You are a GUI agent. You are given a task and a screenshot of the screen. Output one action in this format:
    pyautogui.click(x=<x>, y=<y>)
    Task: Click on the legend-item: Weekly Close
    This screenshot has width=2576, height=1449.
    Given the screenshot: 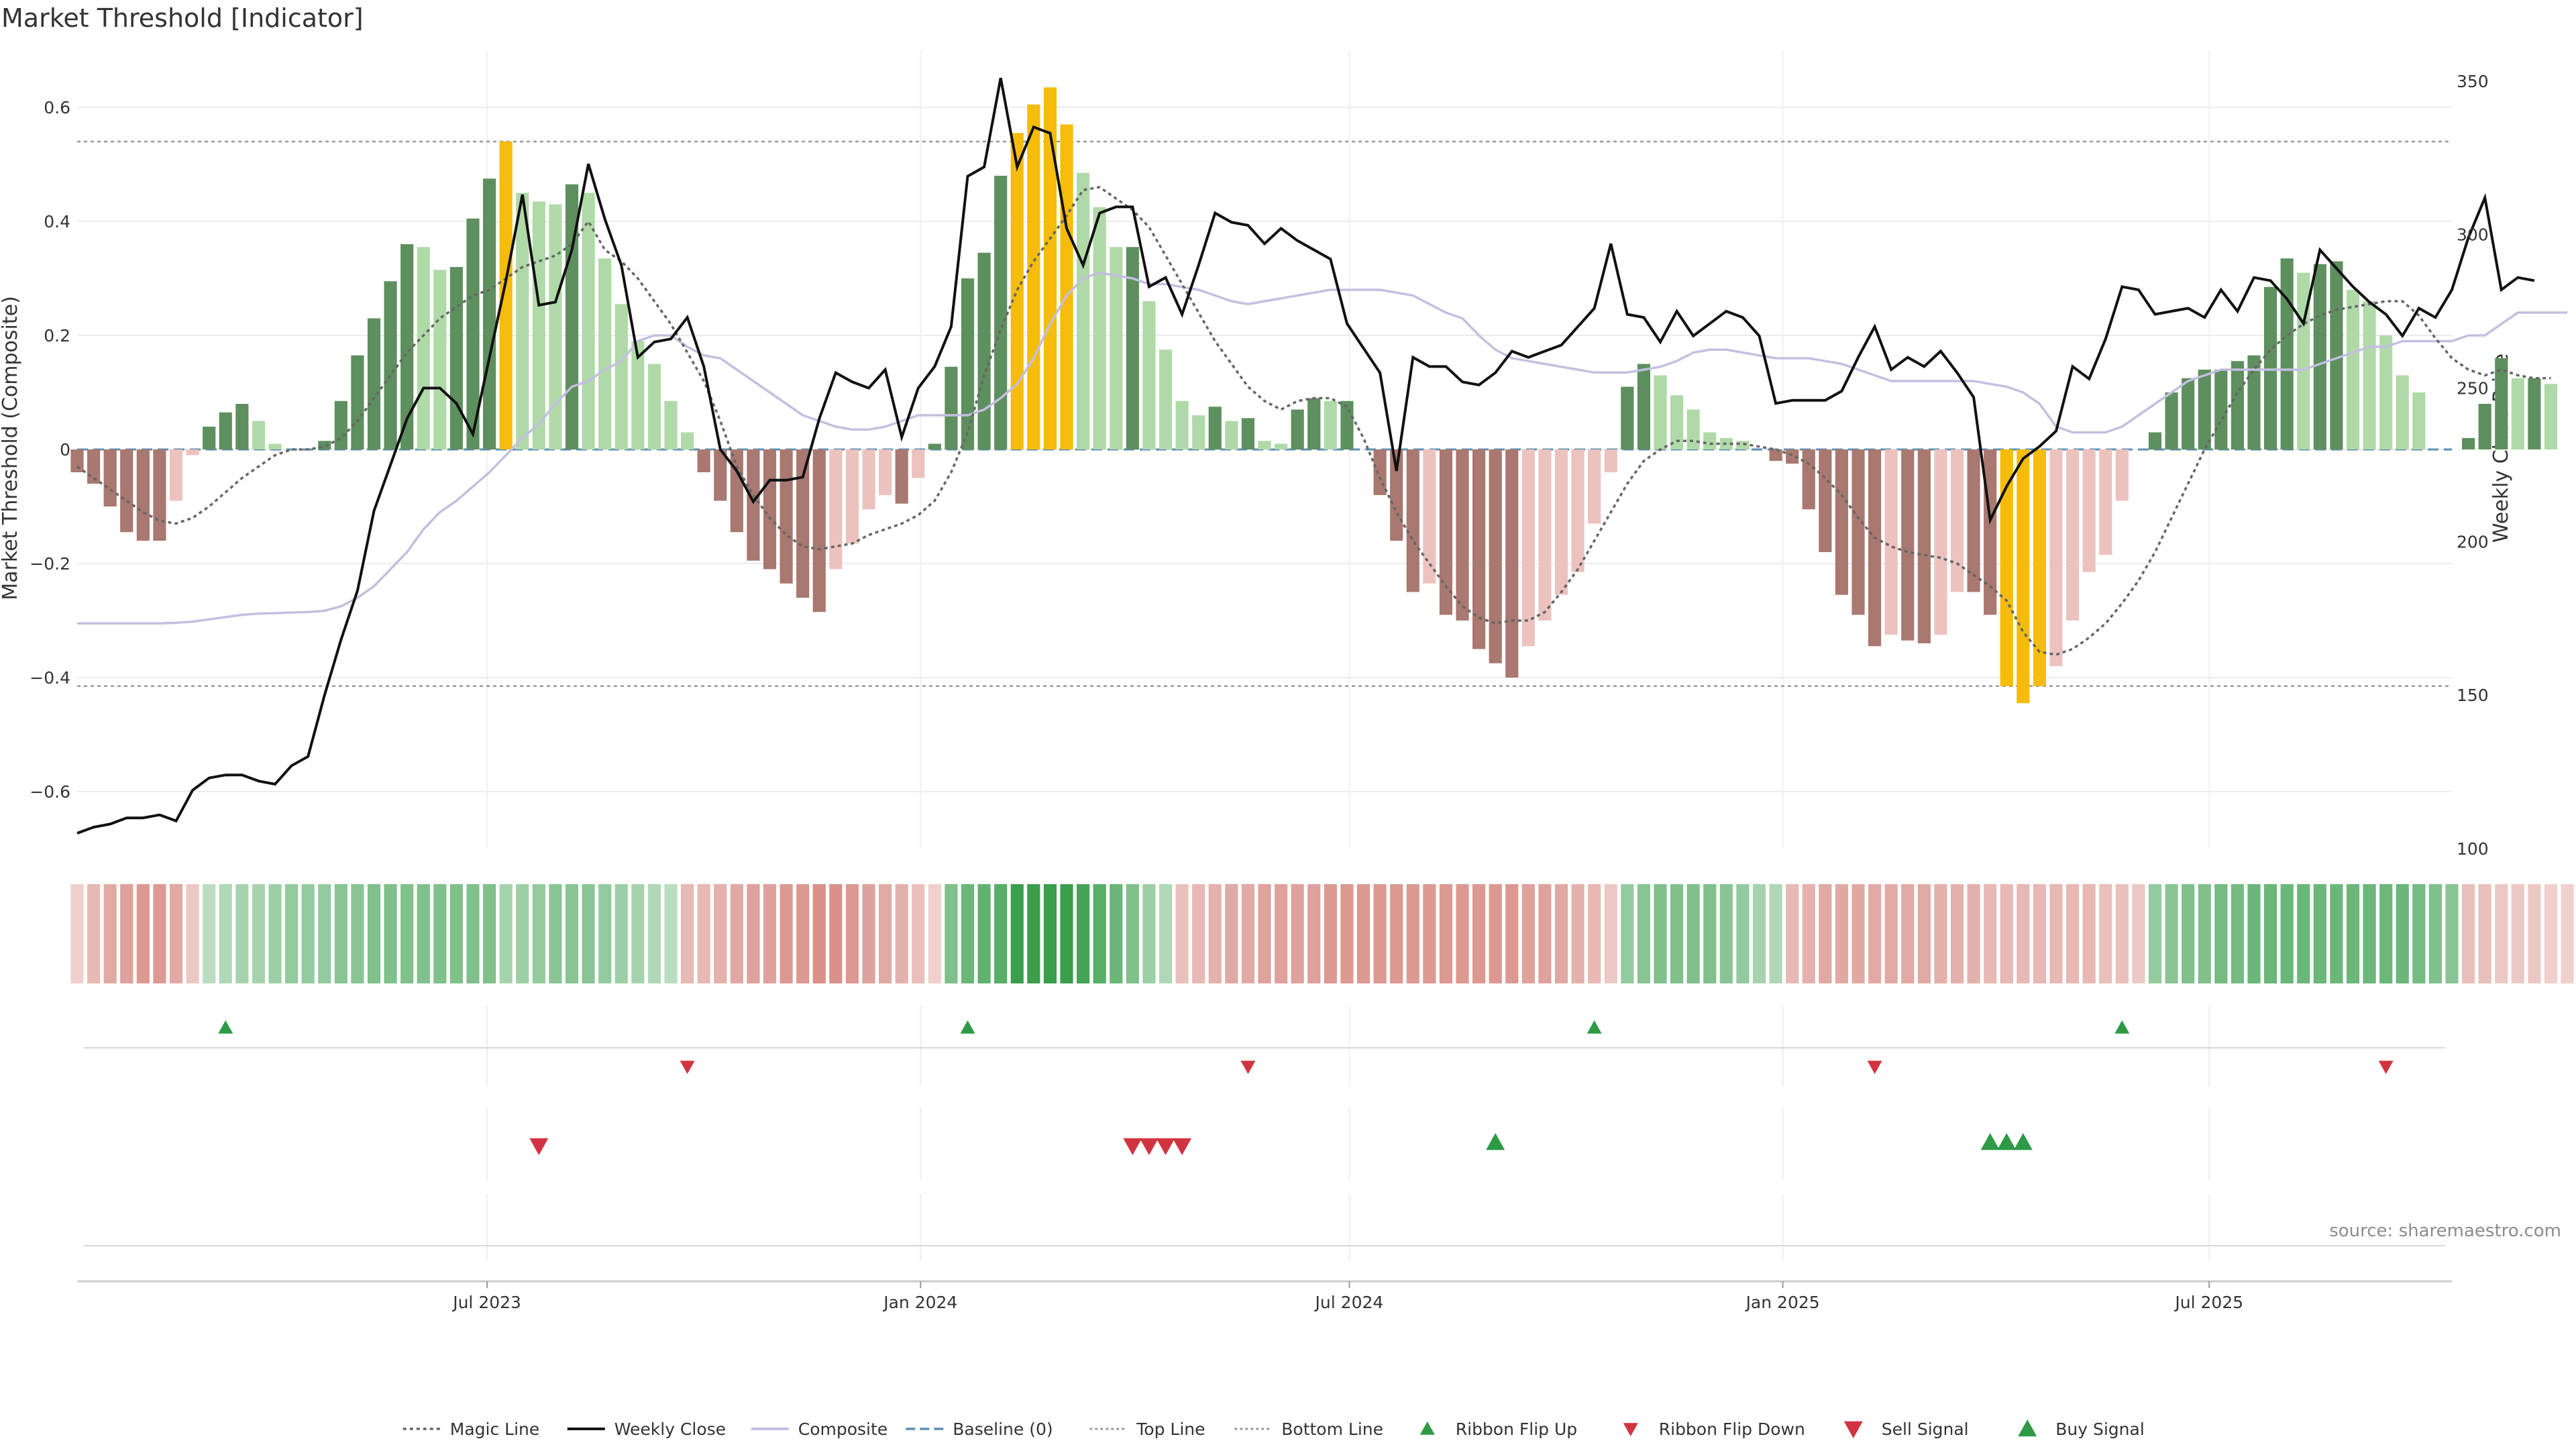 What is the action you would take?
    pyautogui.click(x=646, y=1429)
    